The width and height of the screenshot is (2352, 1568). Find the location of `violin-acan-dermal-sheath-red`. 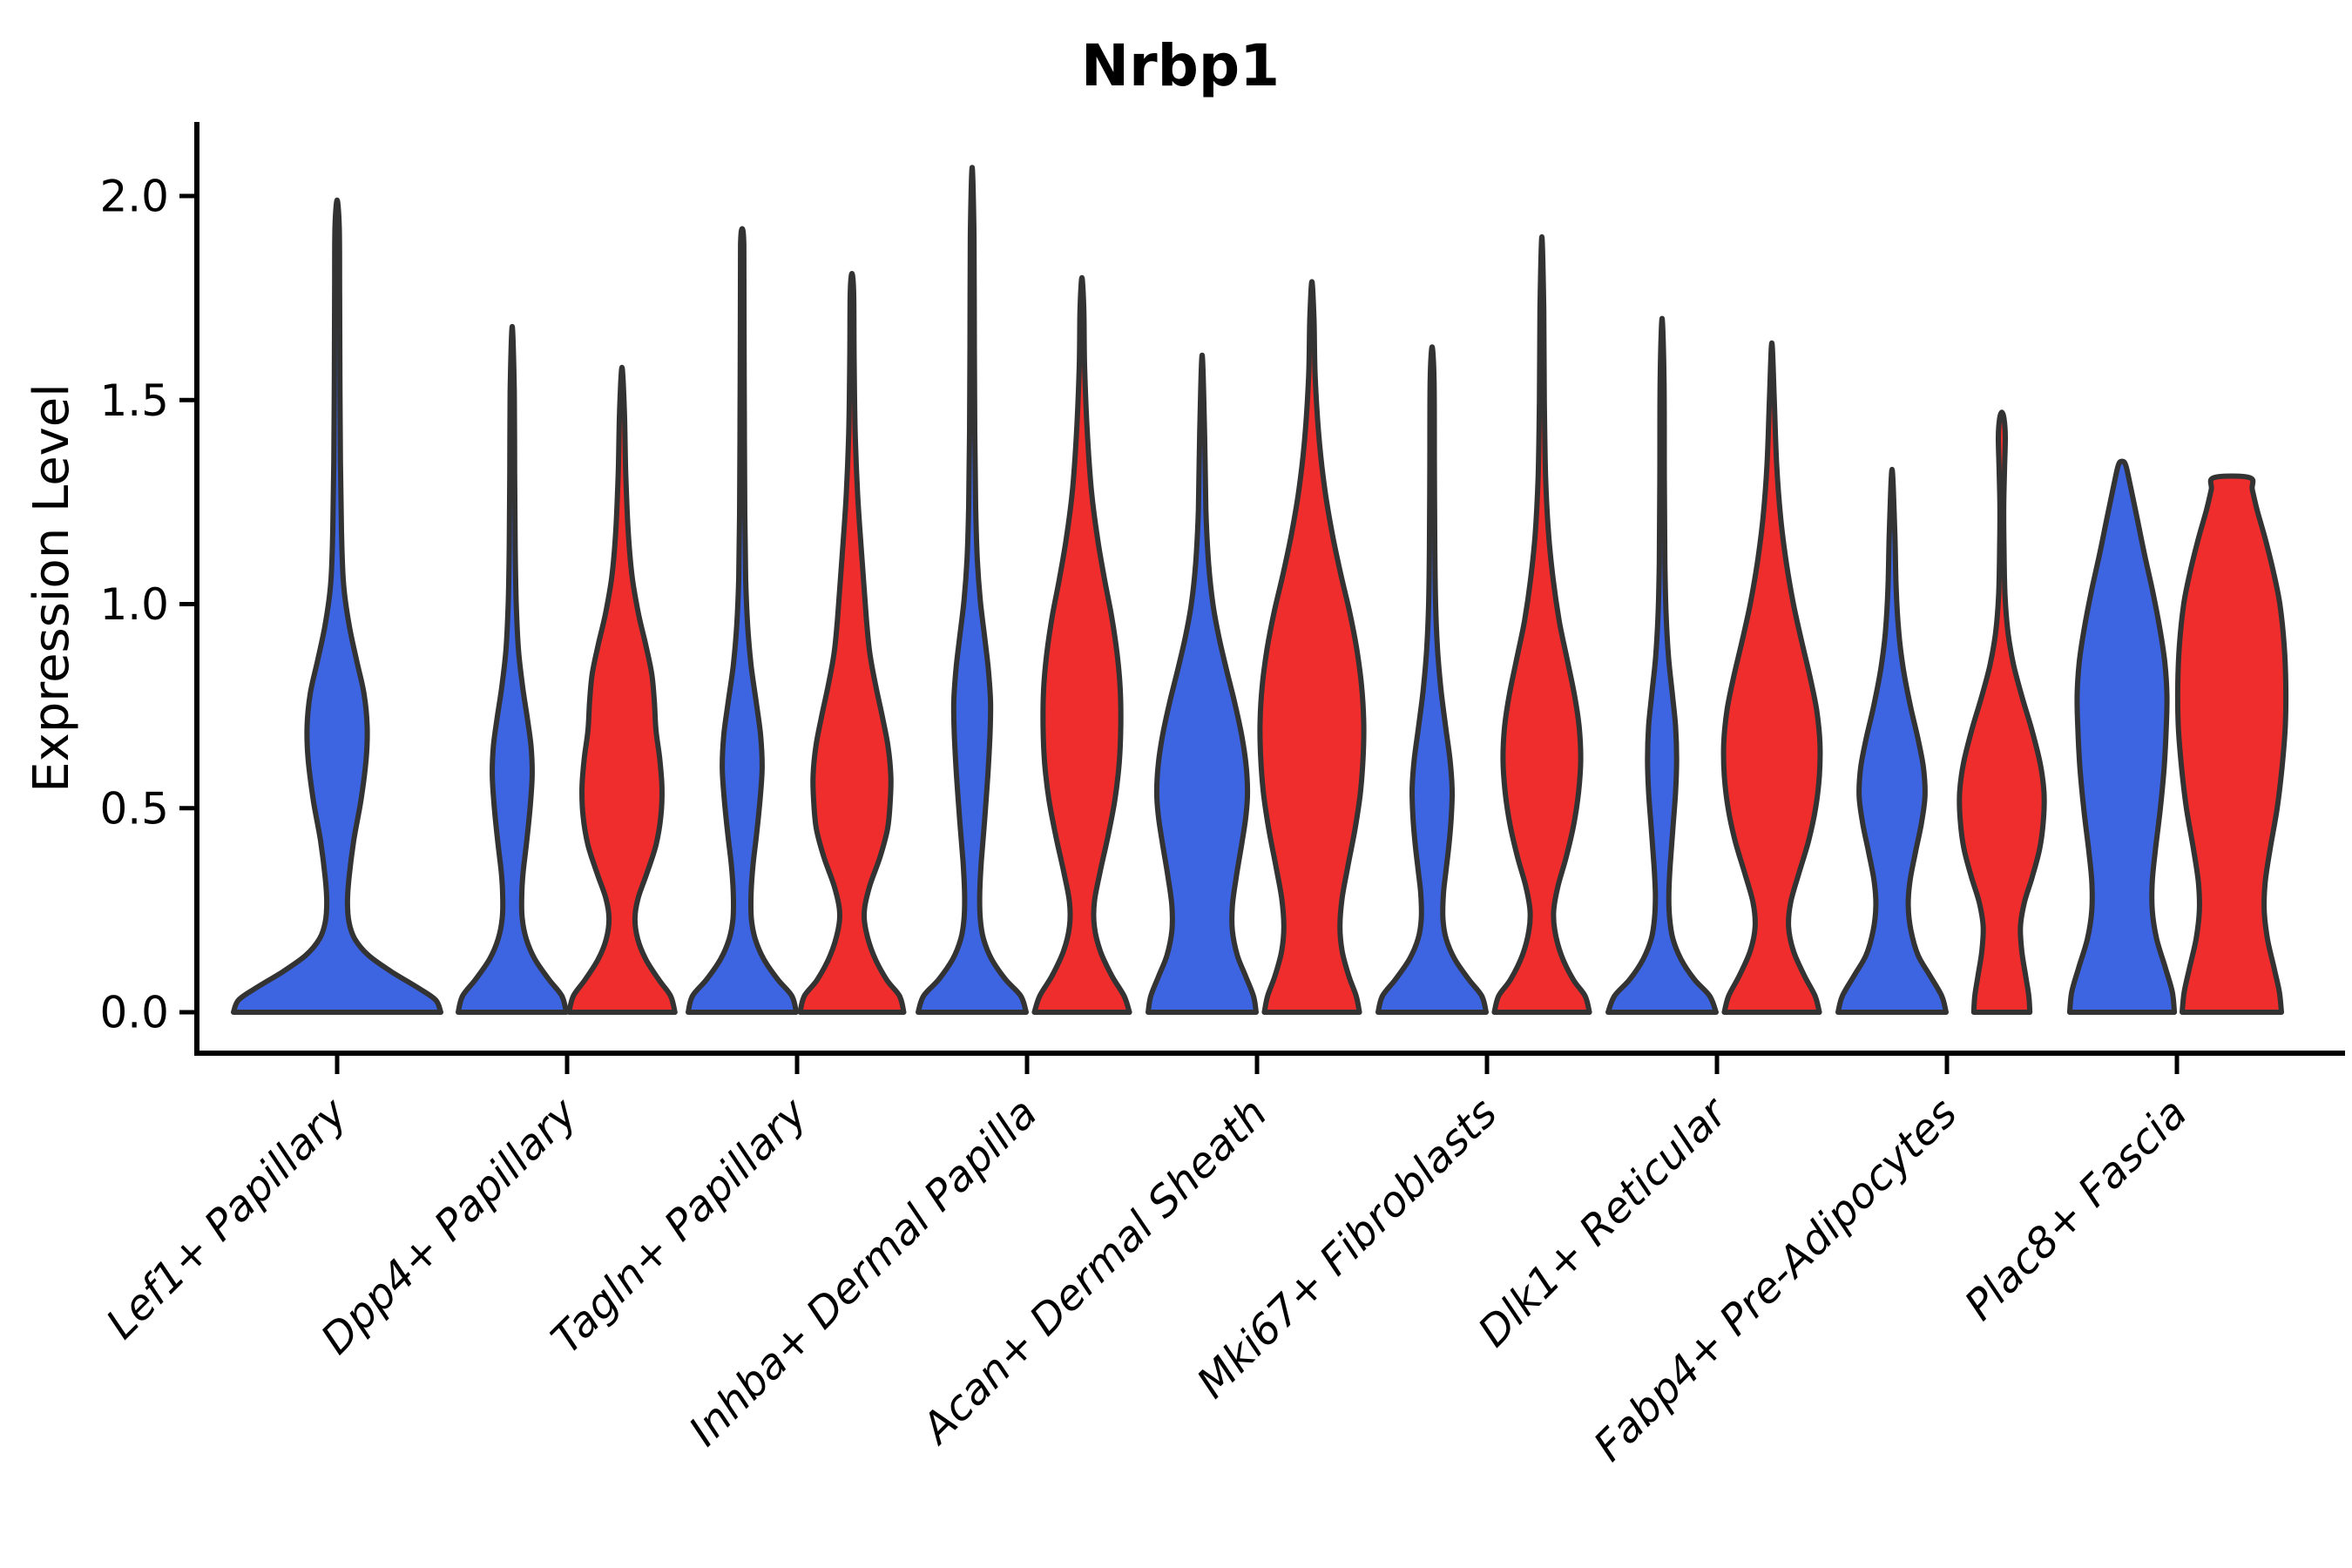

violin-acan-dermal-sheath-red is located at coordinates (1312, 647).